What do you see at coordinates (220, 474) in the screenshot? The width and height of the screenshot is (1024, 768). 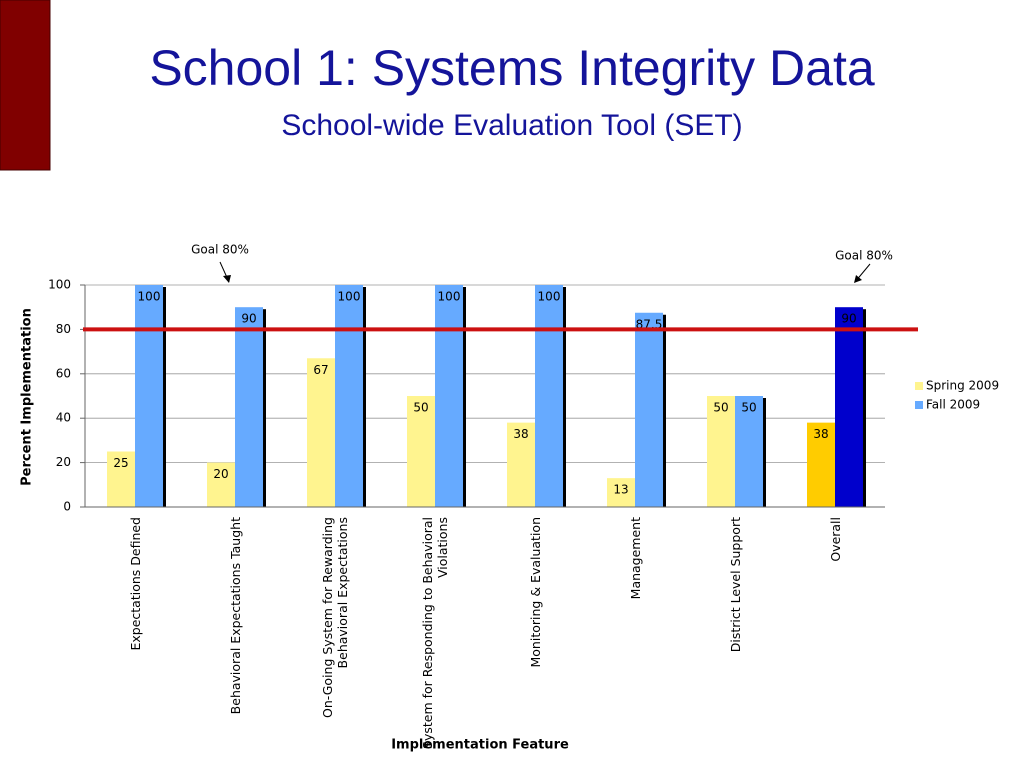 I see `data-label: 20` at bounding box center [220, 474].